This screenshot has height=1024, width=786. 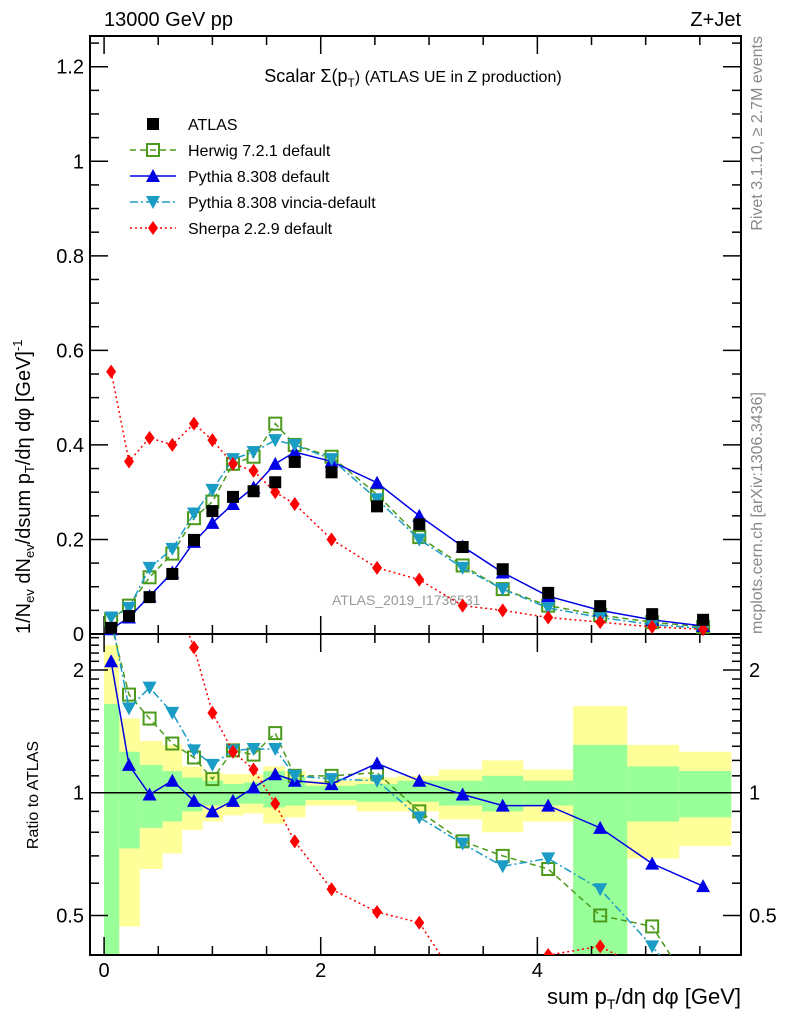 I want to click on x-tick-label: 0, so click(x=104, y=971).